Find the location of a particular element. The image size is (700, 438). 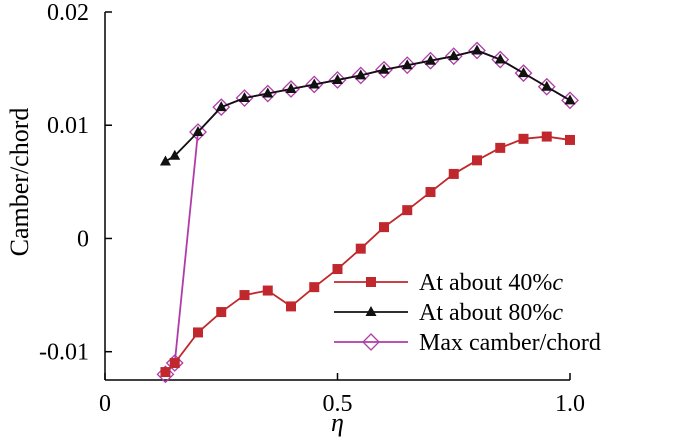

legend-label-text: Max camber/chord is located at coordinates (510, 343).